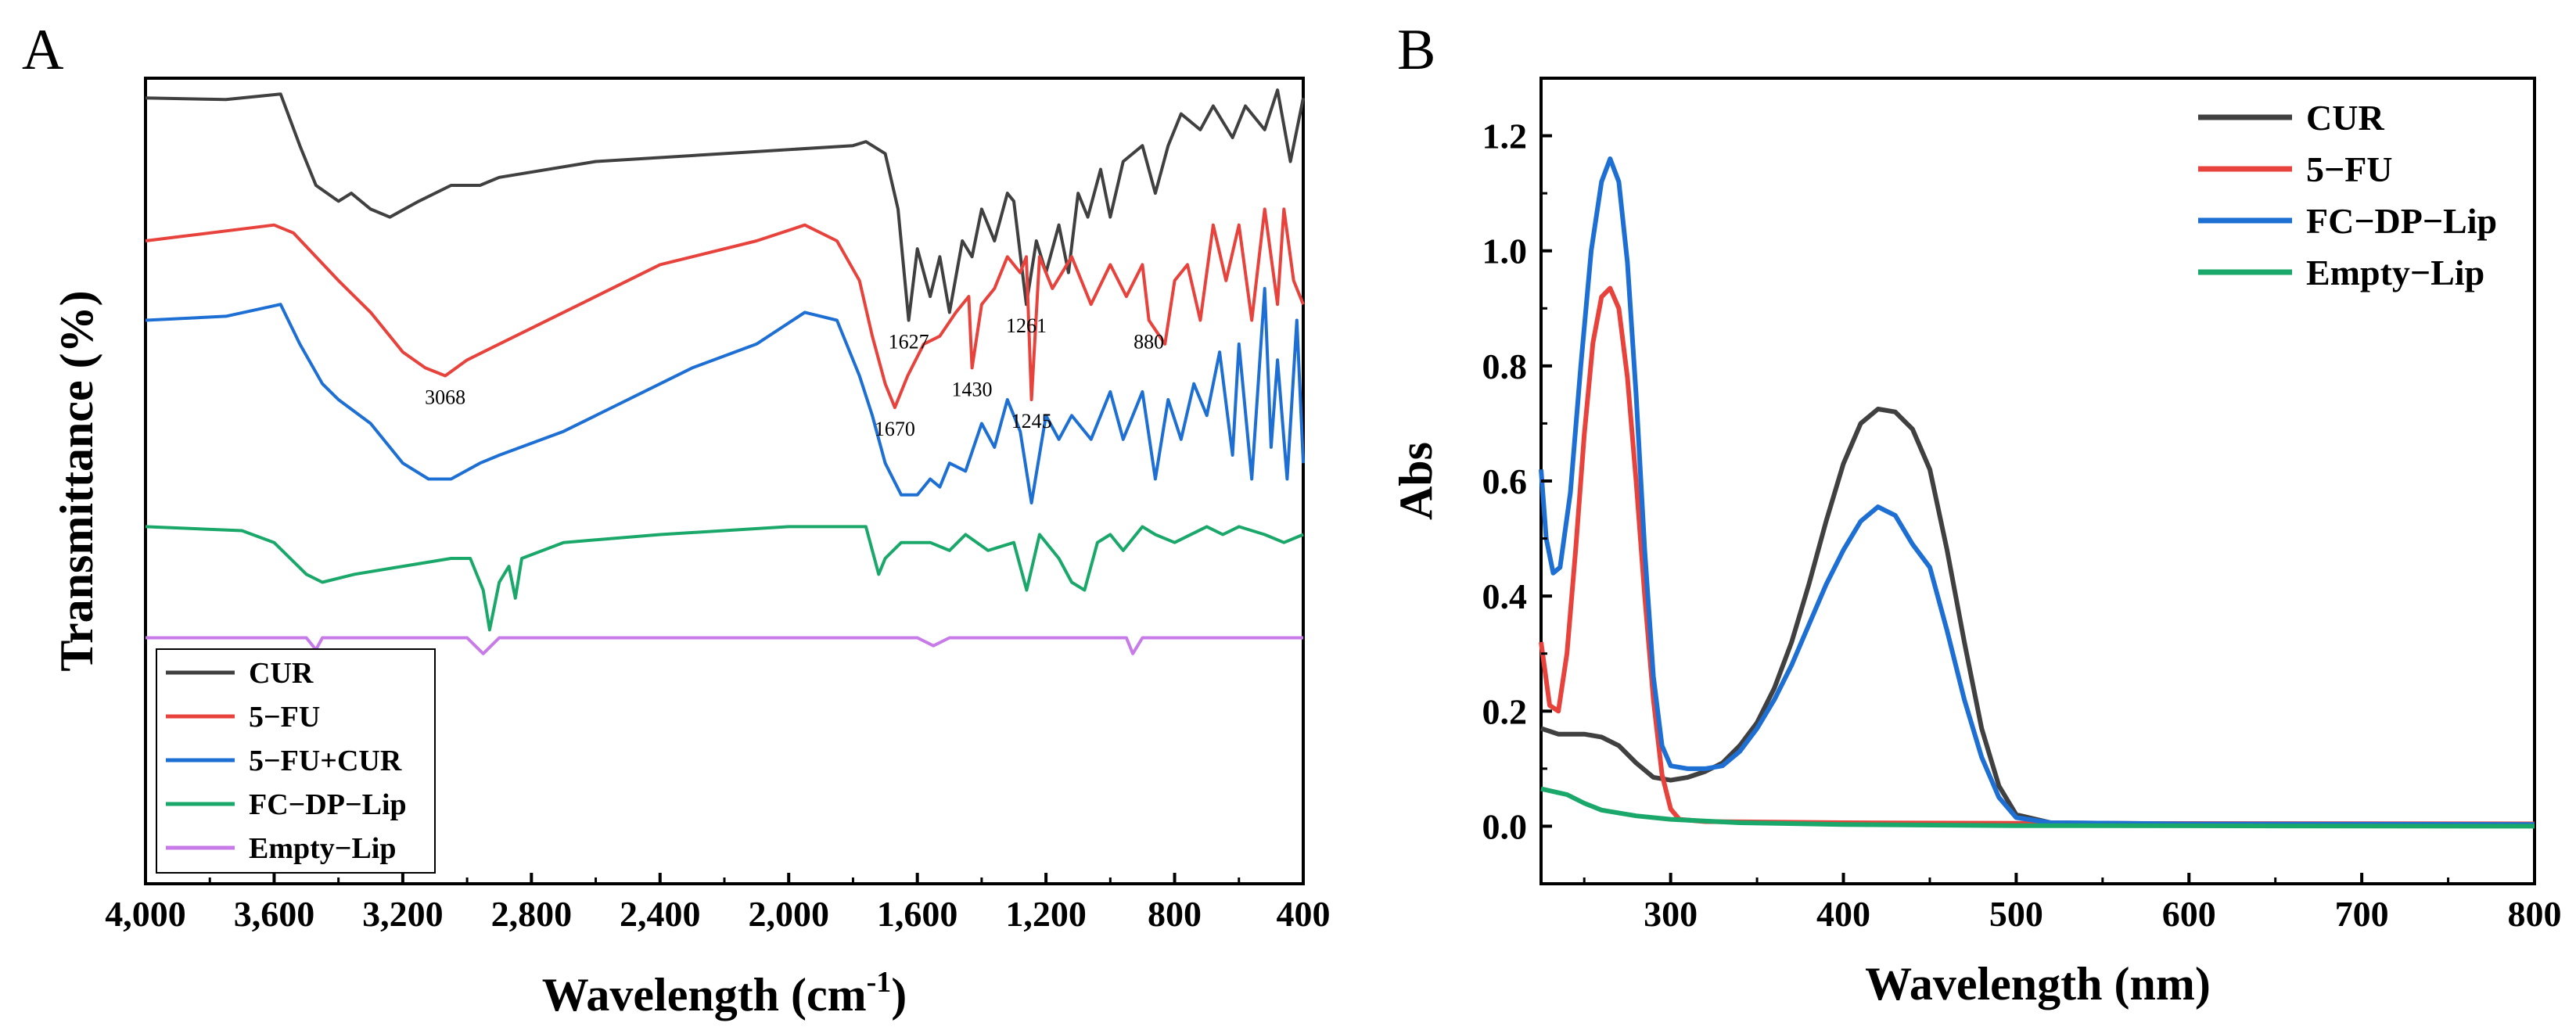 This screenshot has width=2576, height=1030. I want to click on series-a-fc-dp-lip, so click(725, 578).